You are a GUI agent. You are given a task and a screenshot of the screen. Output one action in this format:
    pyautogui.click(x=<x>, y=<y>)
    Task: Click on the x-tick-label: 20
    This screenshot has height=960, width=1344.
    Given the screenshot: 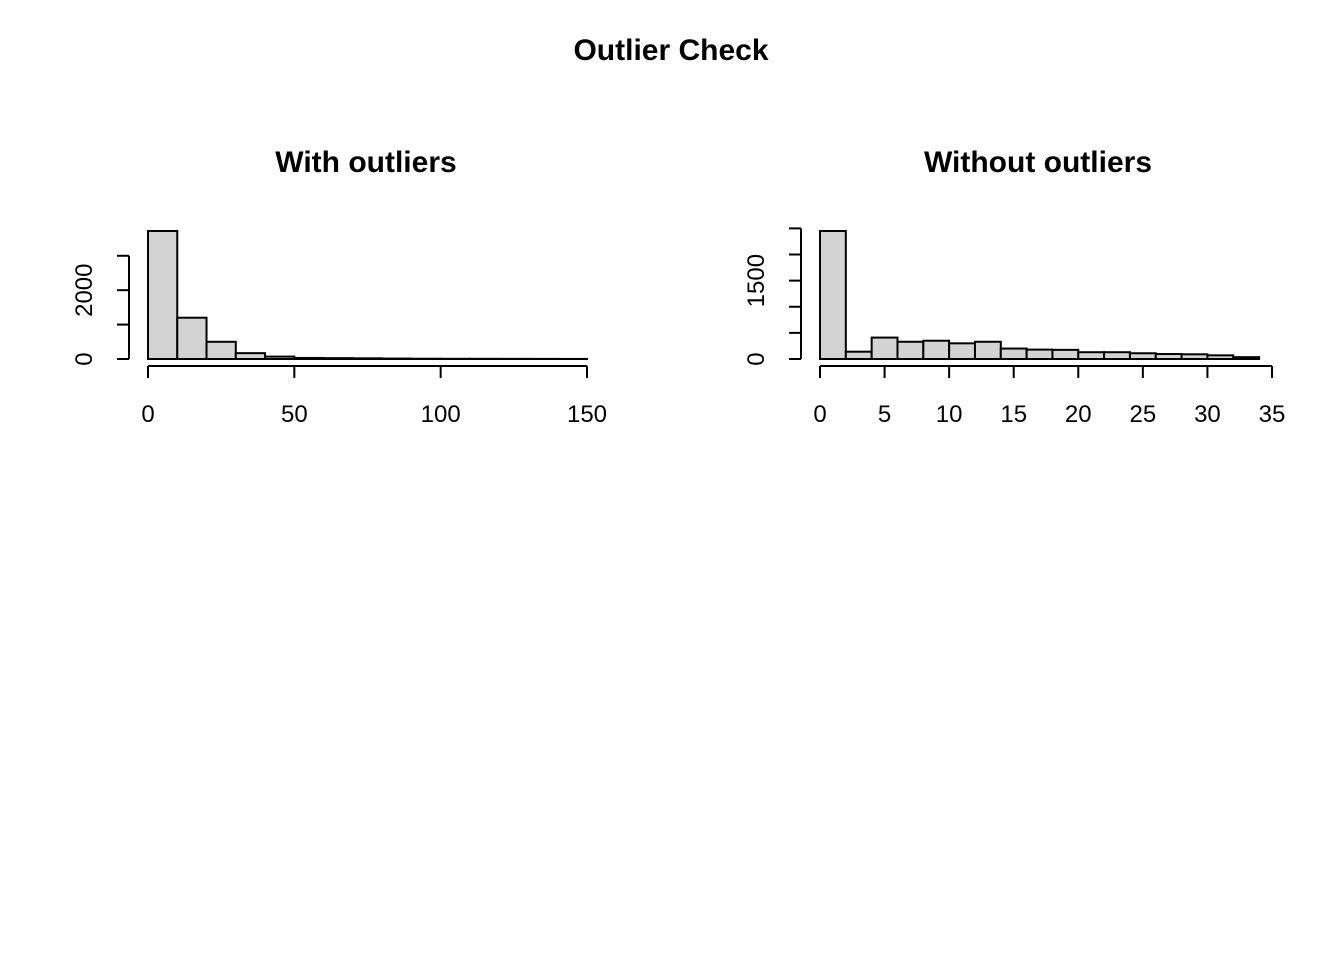 What is the action you would take?
    pyautogui.click(x=1078, y=414)
    